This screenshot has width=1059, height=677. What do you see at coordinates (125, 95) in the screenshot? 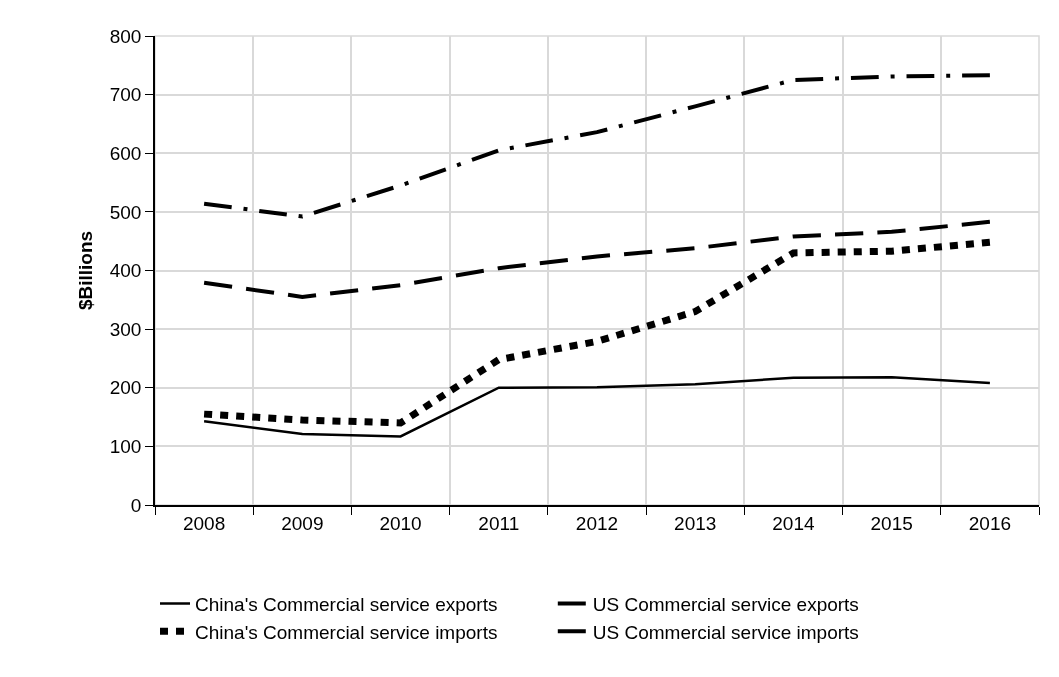
I see `y-tick-label: 700` at bounding box center [125, 95].